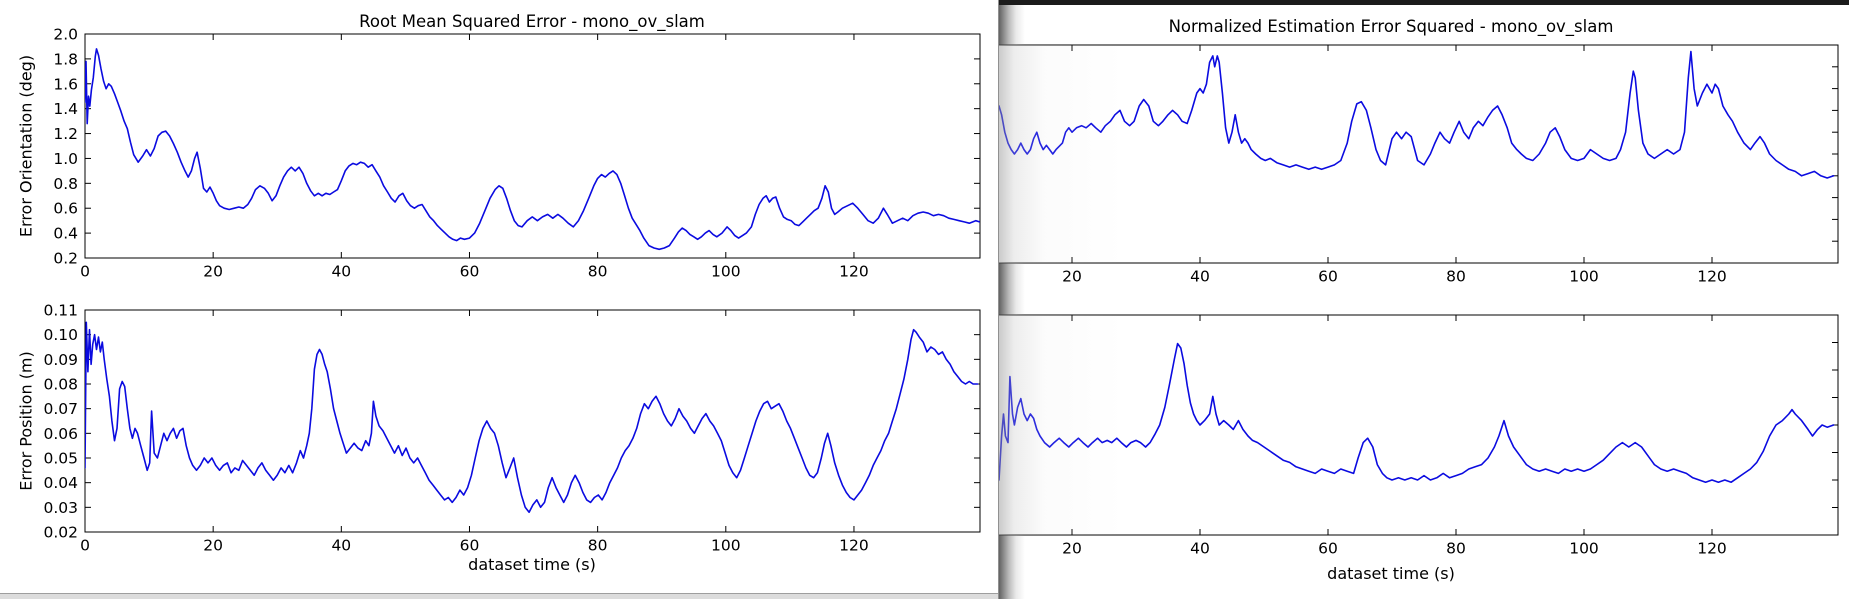 This screenshot has width=1849, height=599. Describe the element at coordinates (60, 311) in the screenshot. I see `y-tick-label: 0.11` at that location.